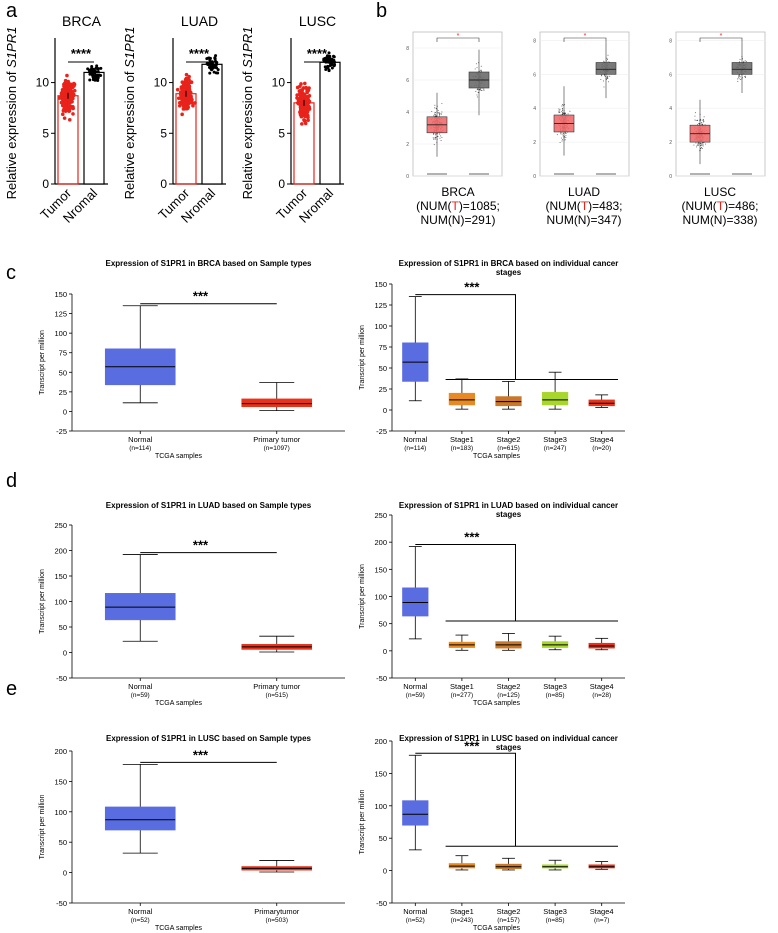  I want to click on x-tick-label: Stage2, so click(509, 911).